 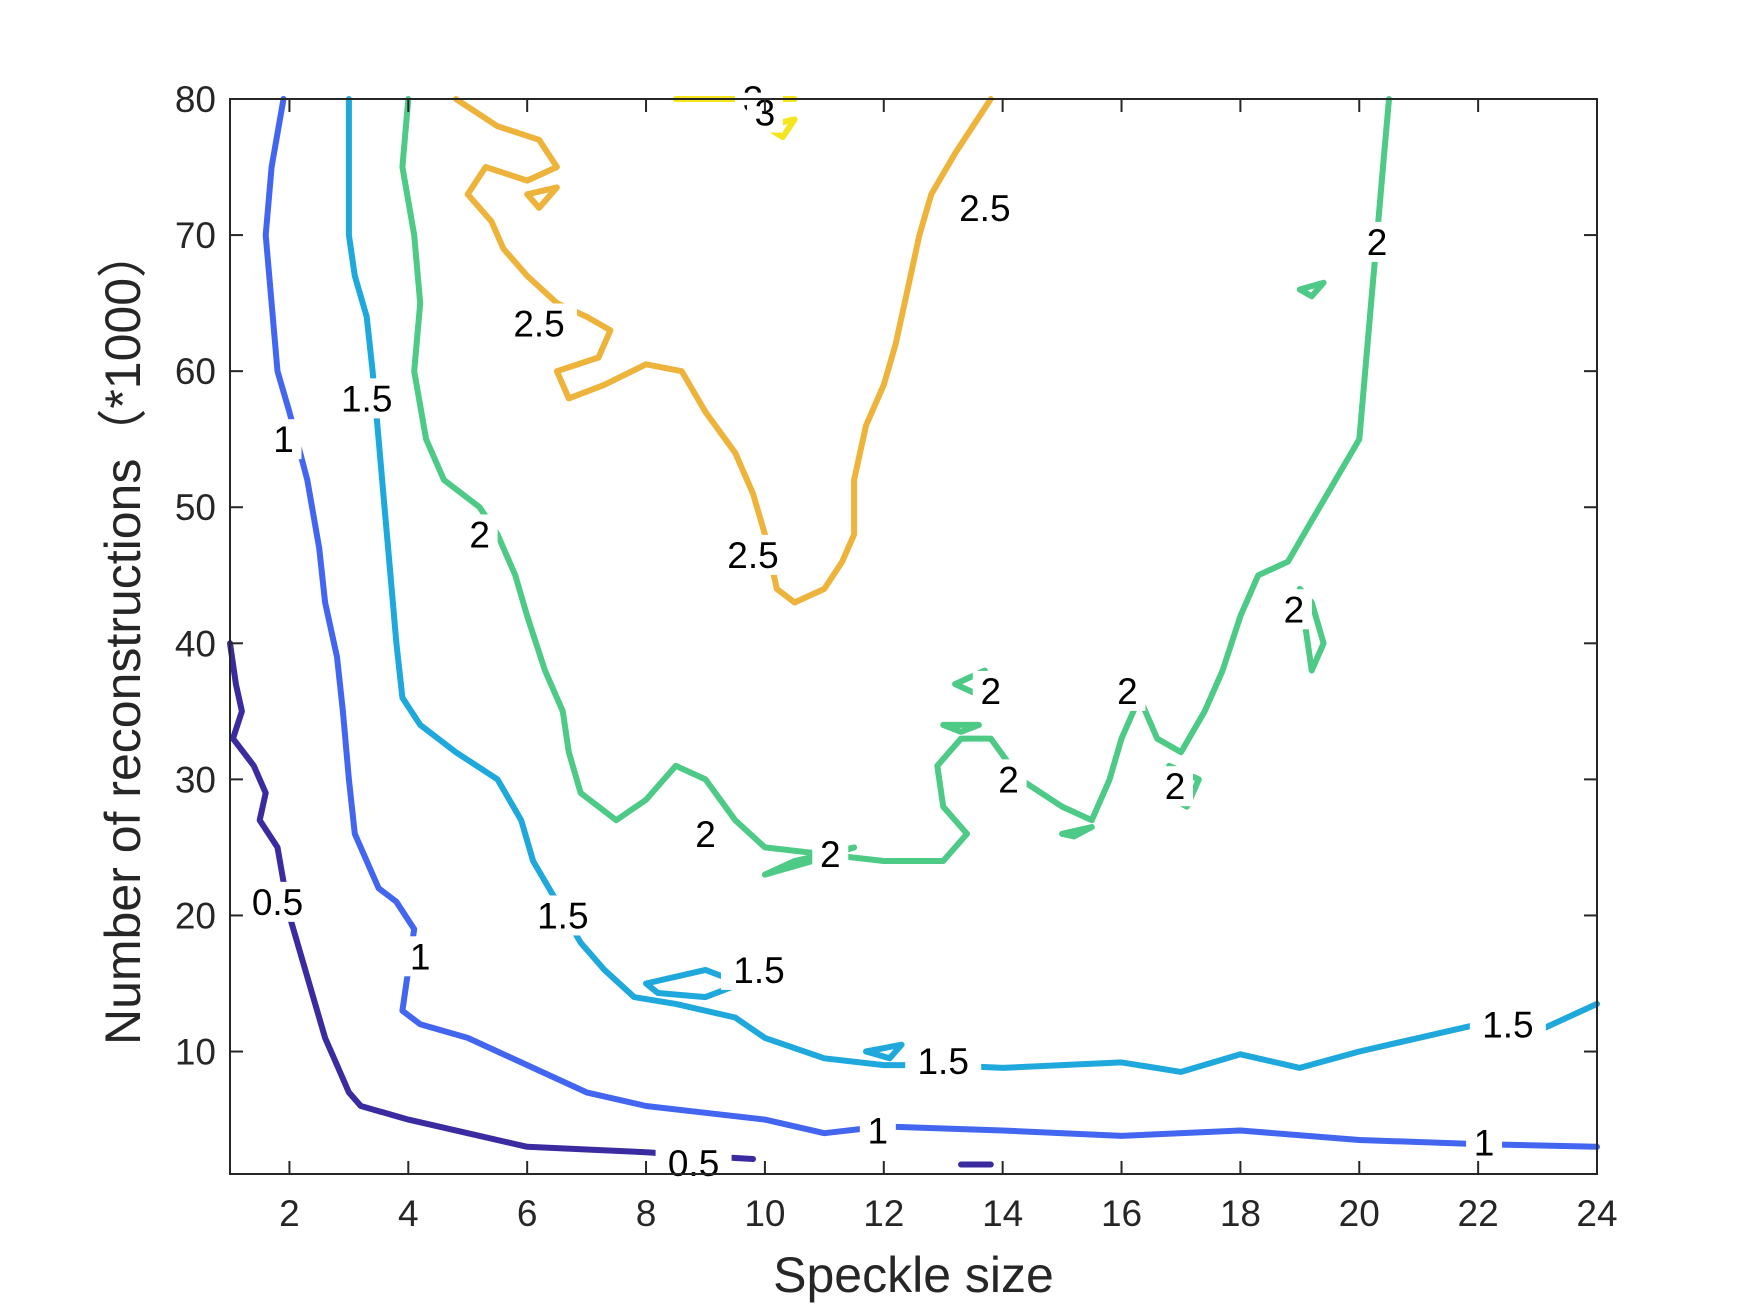 I want to click on y-tick-label-20: 20, so click(x=195, y=915).